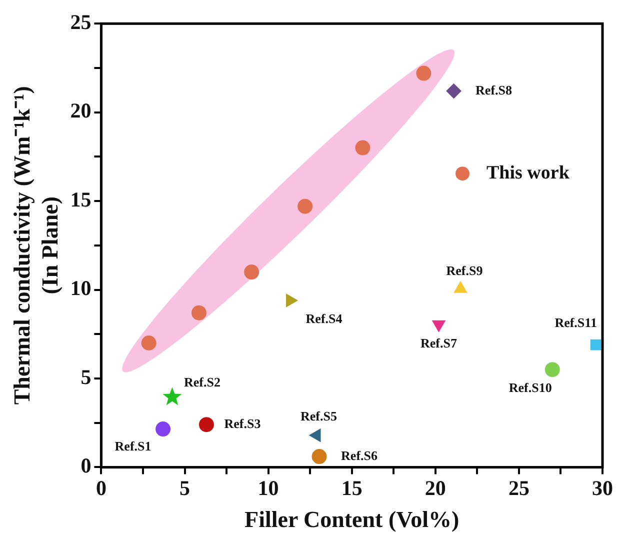 Image resolution: width=624 pixels, height=545 pixels. Describe the element at coordinates (465, 270) in the screenshot. I see `series-label: Ref.S9` at that location.